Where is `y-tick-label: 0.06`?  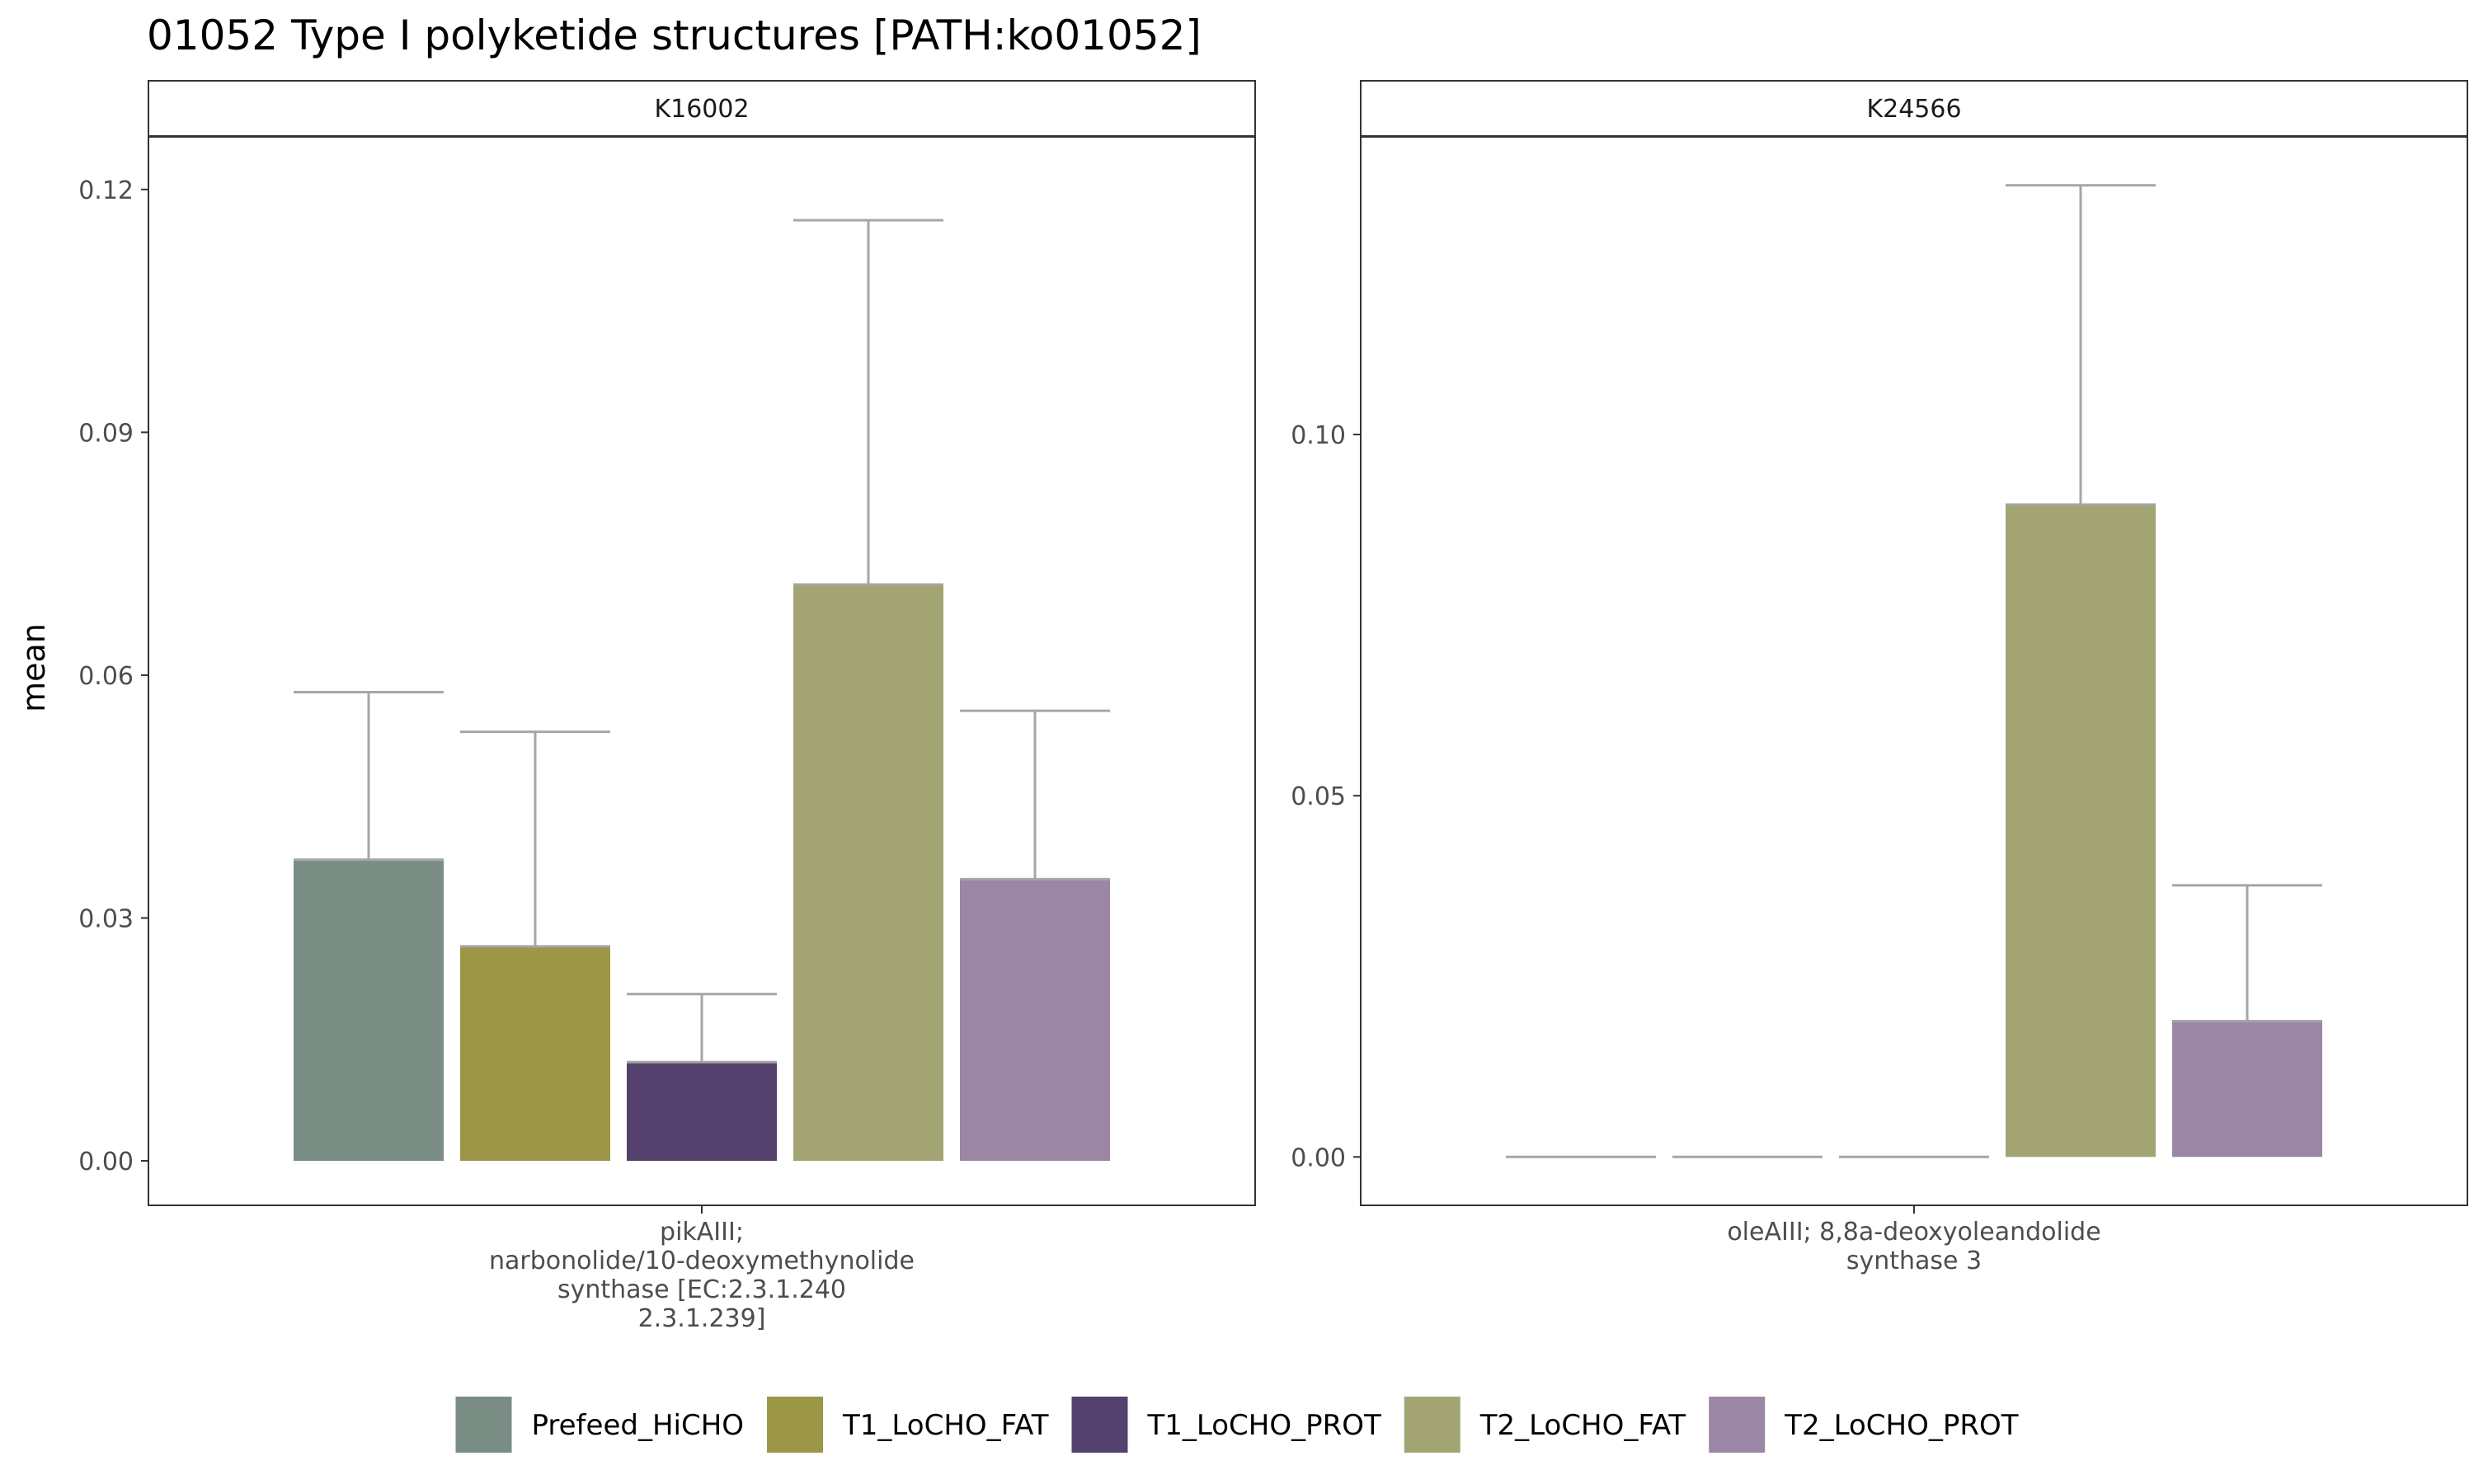
y-tick-label: 0.06 is located at coordinates (106, 676).